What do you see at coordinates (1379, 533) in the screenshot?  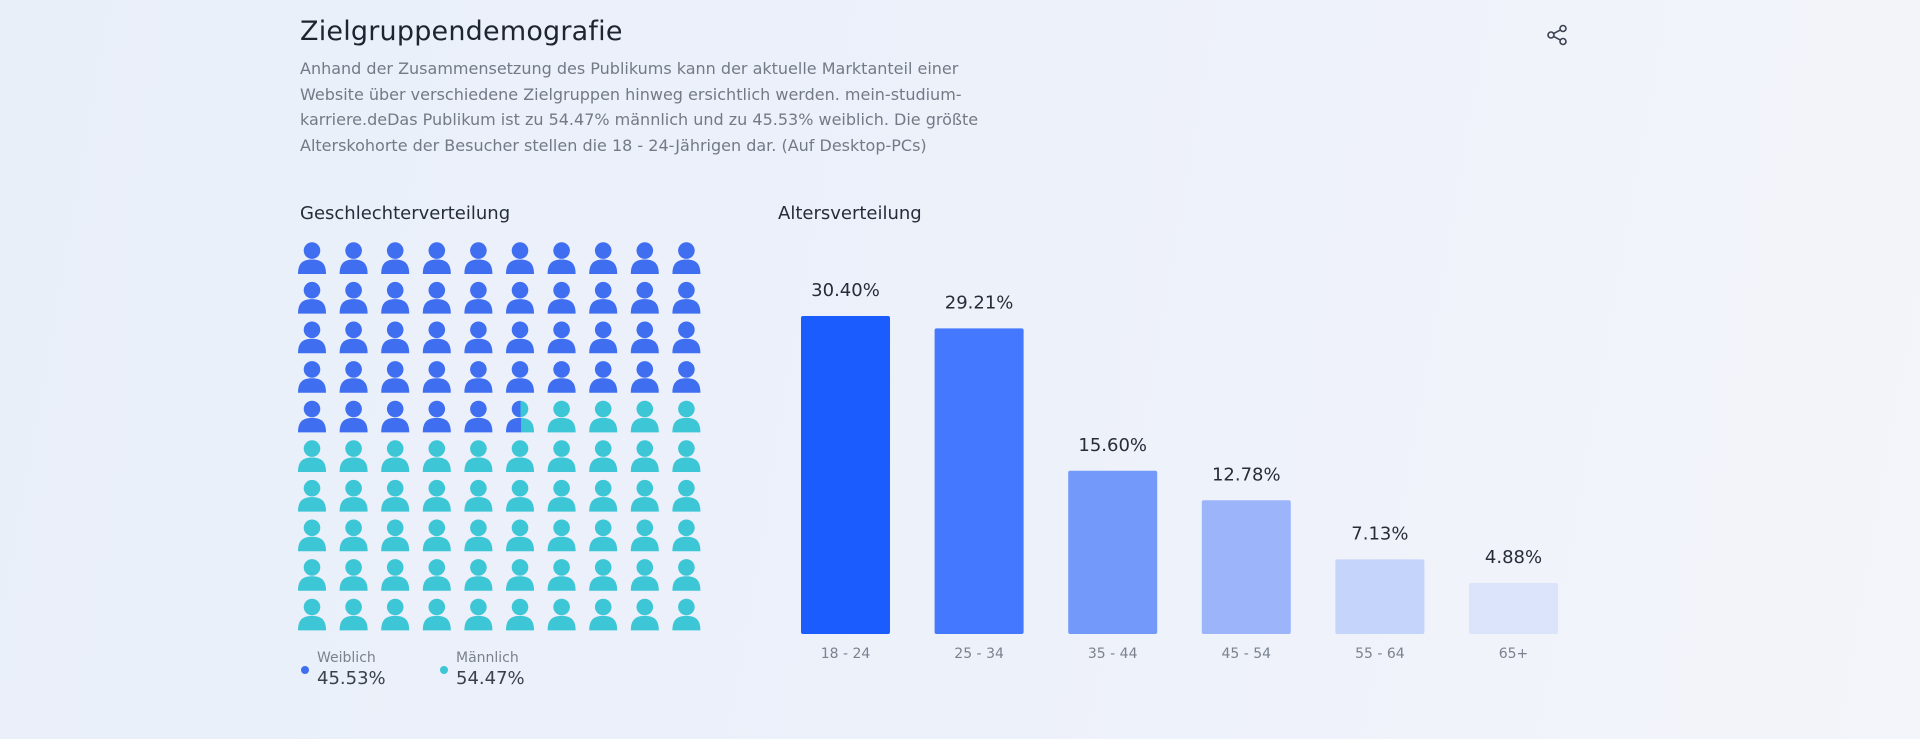 I see `age-data-label: 7.13%` at bounding box center [1379, 533].